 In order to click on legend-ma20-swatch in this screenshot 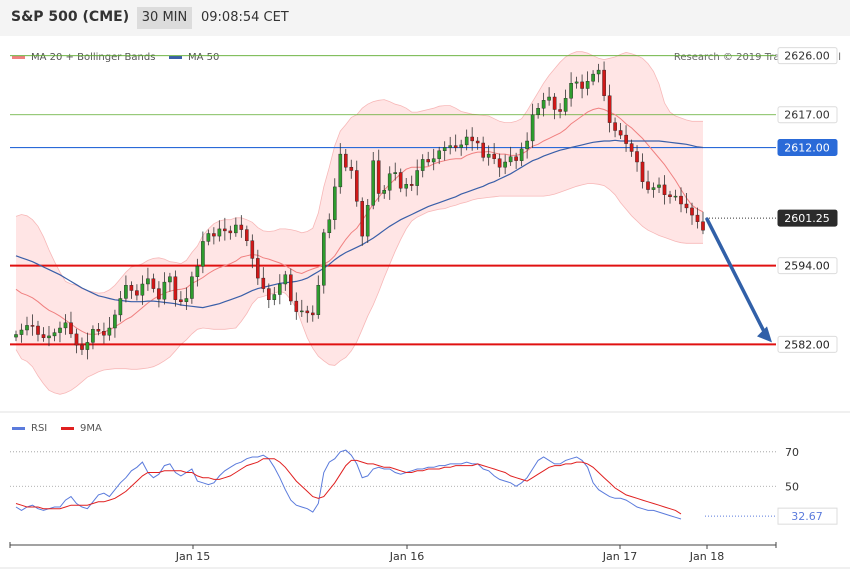, I will do `click(18, 57)`.